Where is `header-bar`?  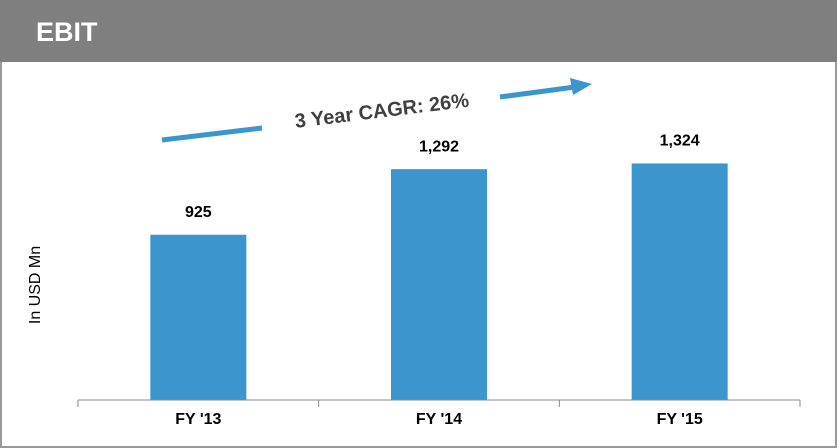
header-bar is located at coordinates (418, 31).